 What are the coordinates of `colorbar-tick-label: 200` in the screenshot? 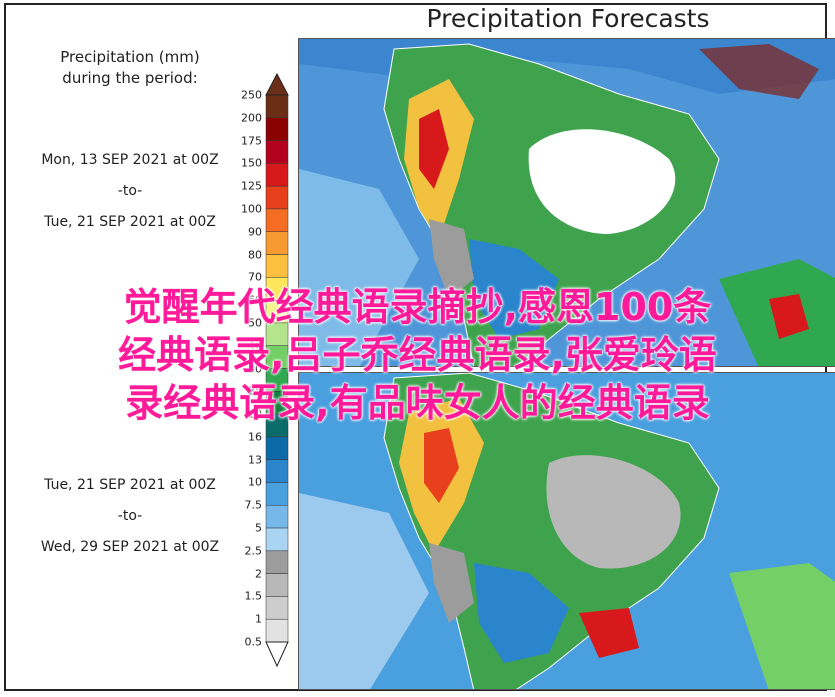 It's located at (251, 118).